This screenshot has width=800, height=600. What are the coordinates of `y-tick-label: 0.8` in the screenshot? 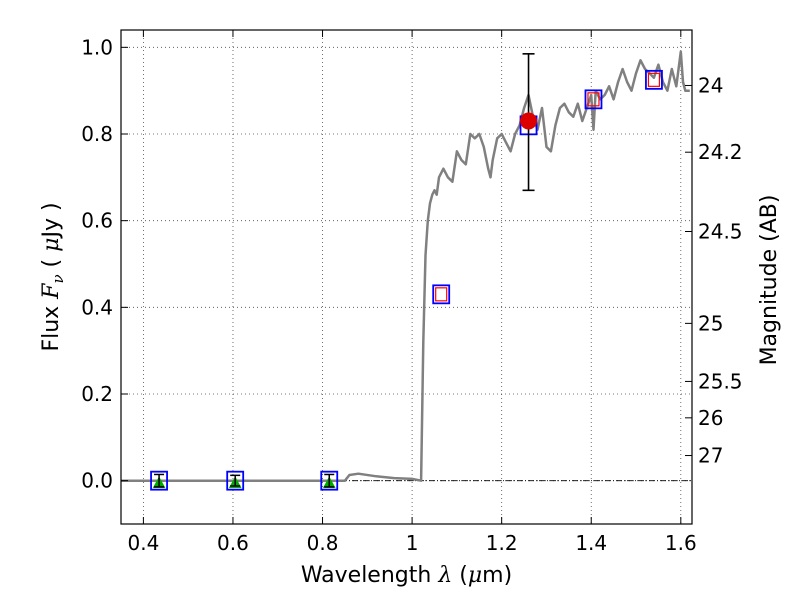 It's located at (97, 134).